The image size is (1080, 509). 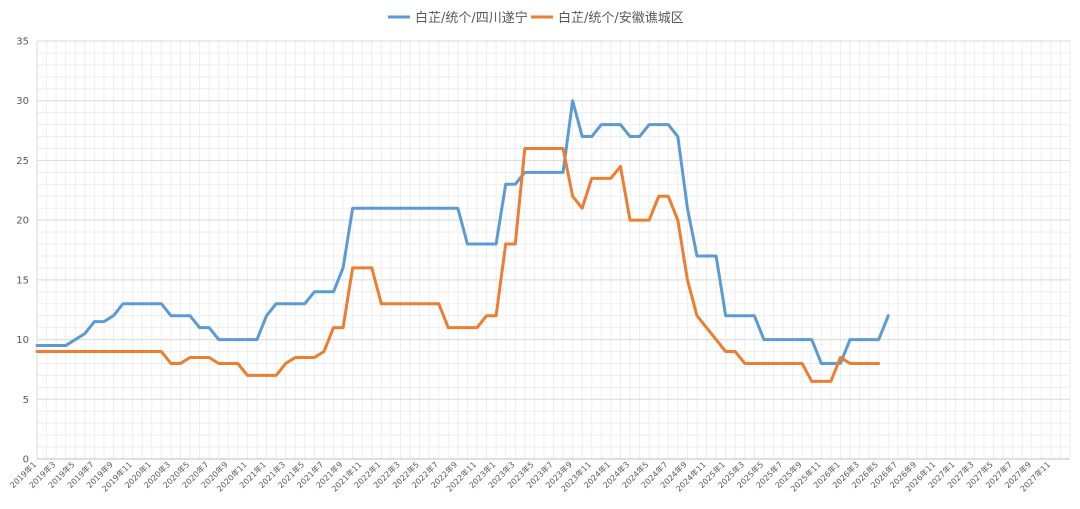 I want to click on y-tick-label: 0, so click(x=26, y=460).